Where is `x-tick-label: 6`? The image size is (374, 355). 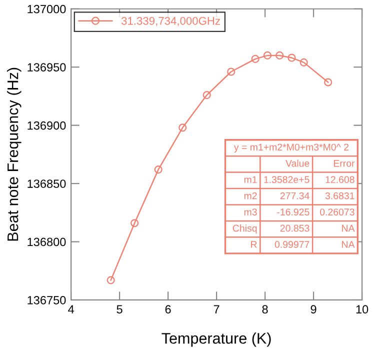
x-tick-label: 6 is located at coordinates (168, 309).